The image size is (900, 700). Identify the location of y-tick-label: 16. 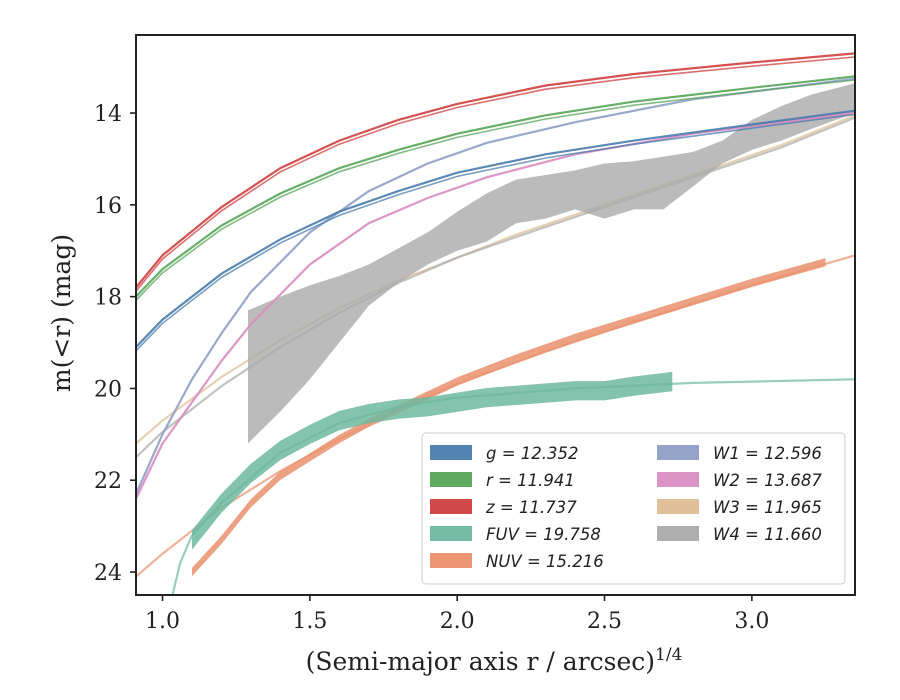
(108, 206).